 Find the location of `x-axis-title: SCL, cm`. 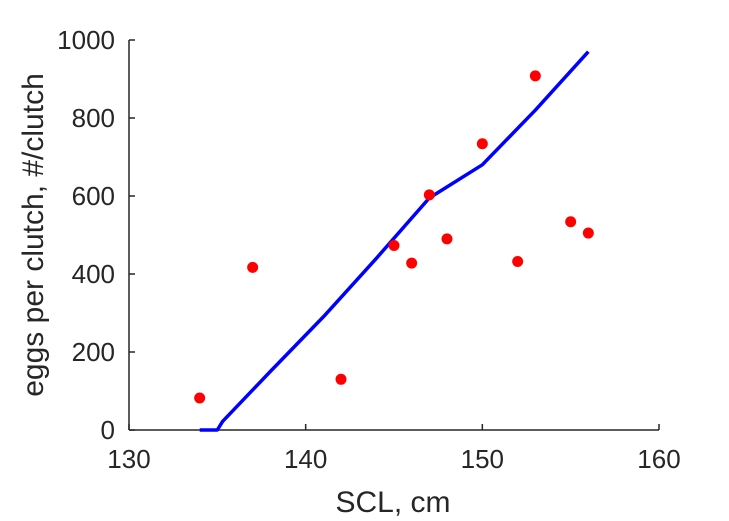

x-axis-title: SCL, cm is located at coordinates (392, 502).